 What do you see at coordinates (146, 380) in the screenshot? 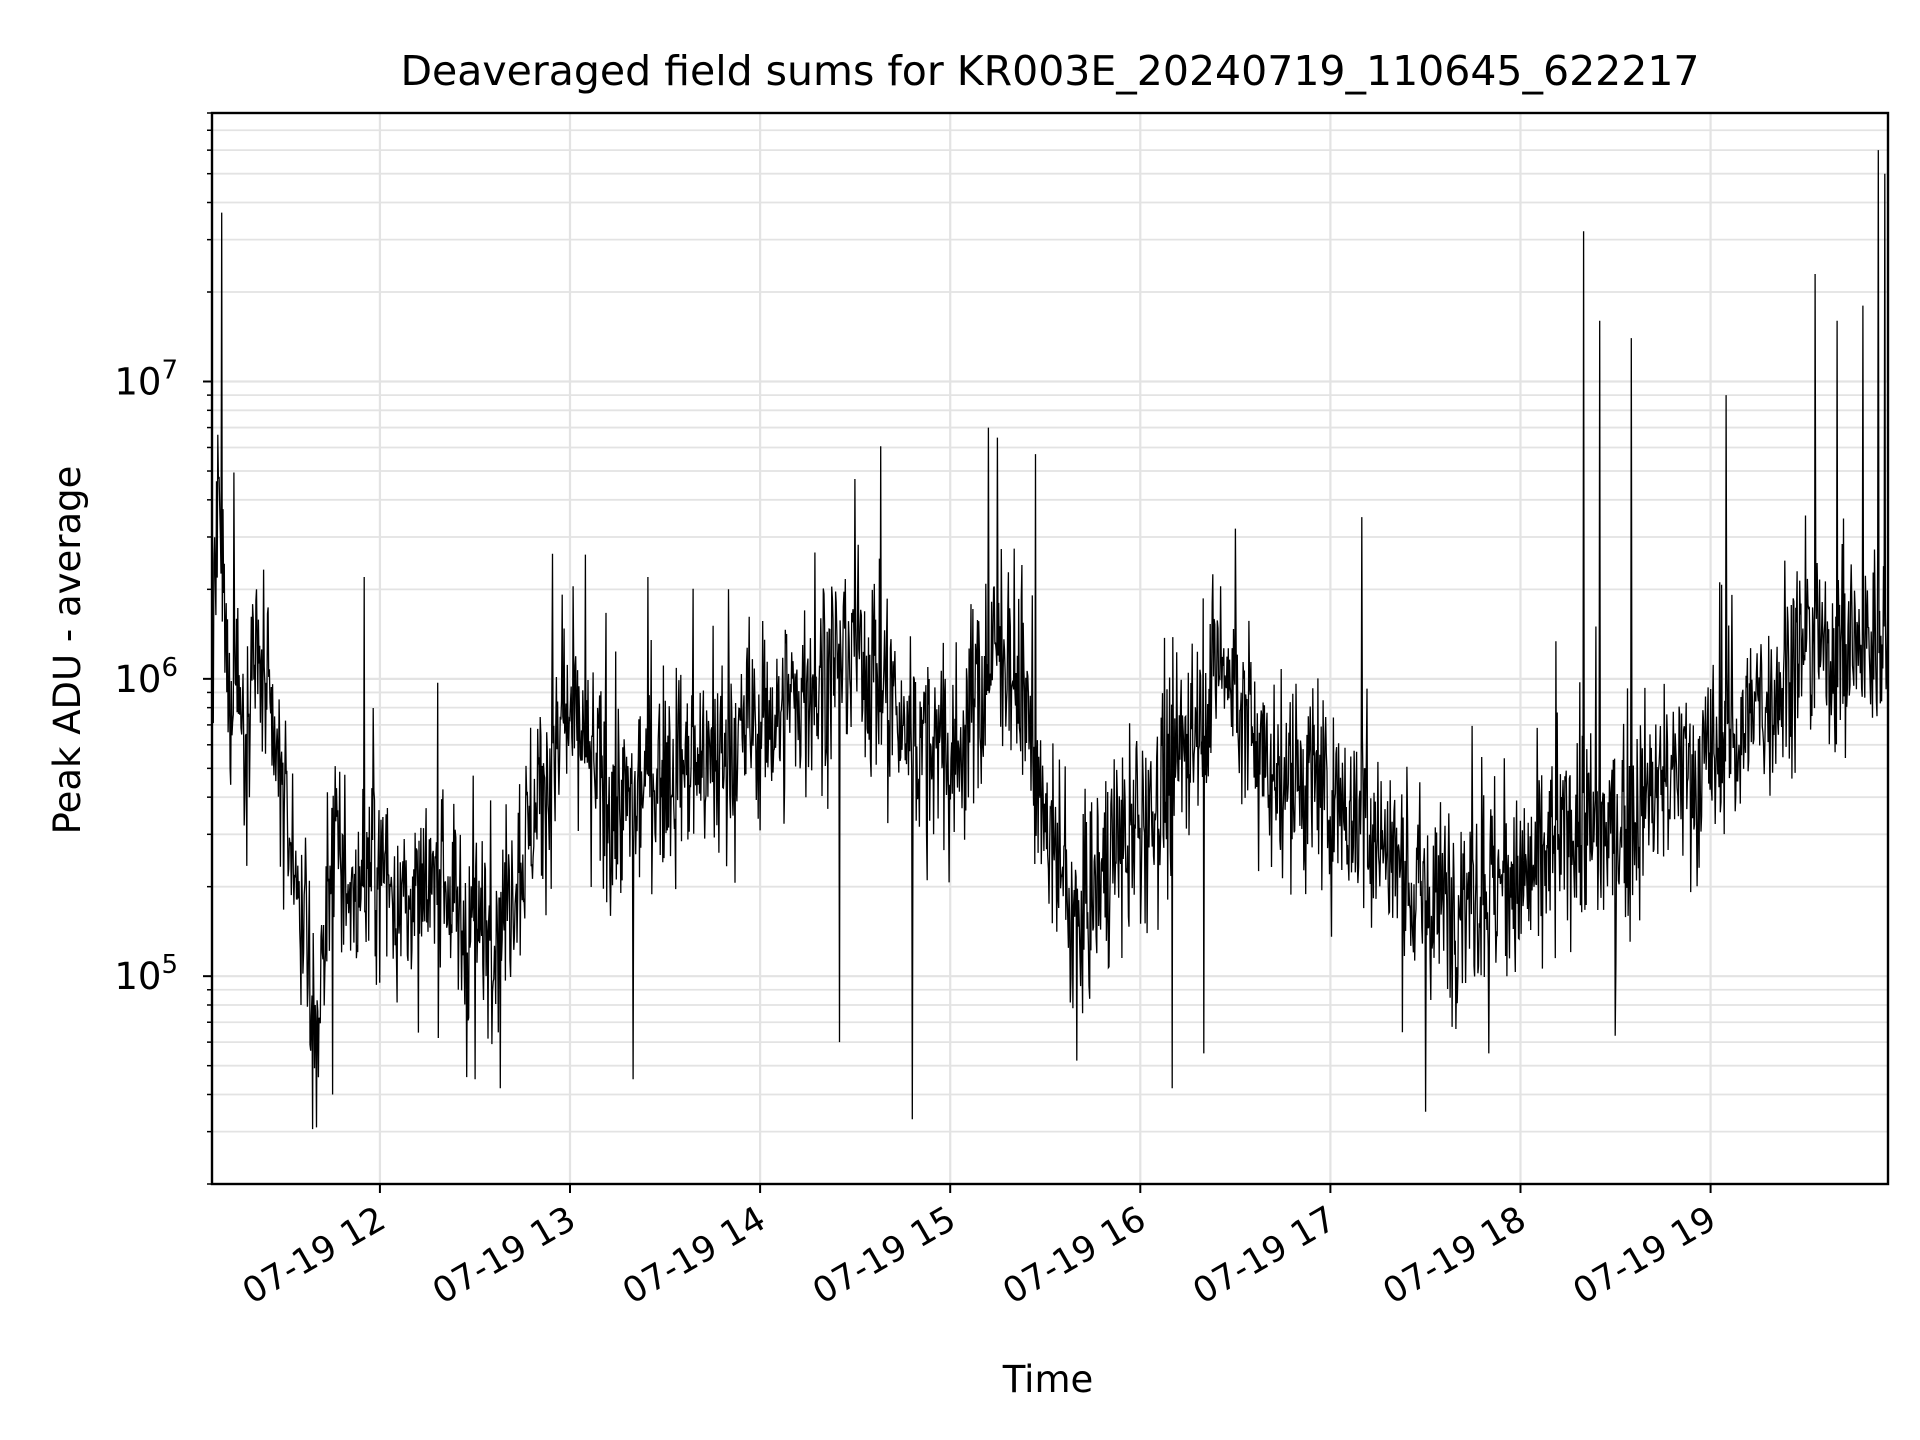
I see `y-tick-label: 107` at bounding box center [146, 380].